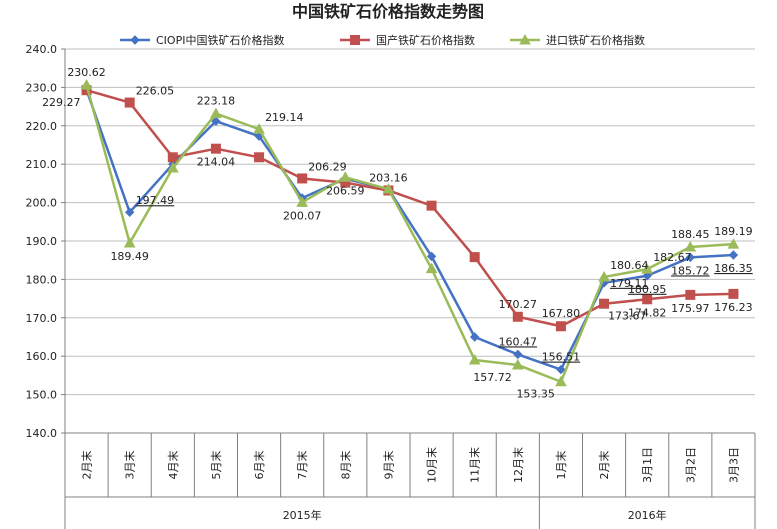 This screenshot has height=529, width=777. What do you see at coordinates (216, 465) in the screenshot?
I see `x-category-label: 5月末` at bounding box center [216, 465].